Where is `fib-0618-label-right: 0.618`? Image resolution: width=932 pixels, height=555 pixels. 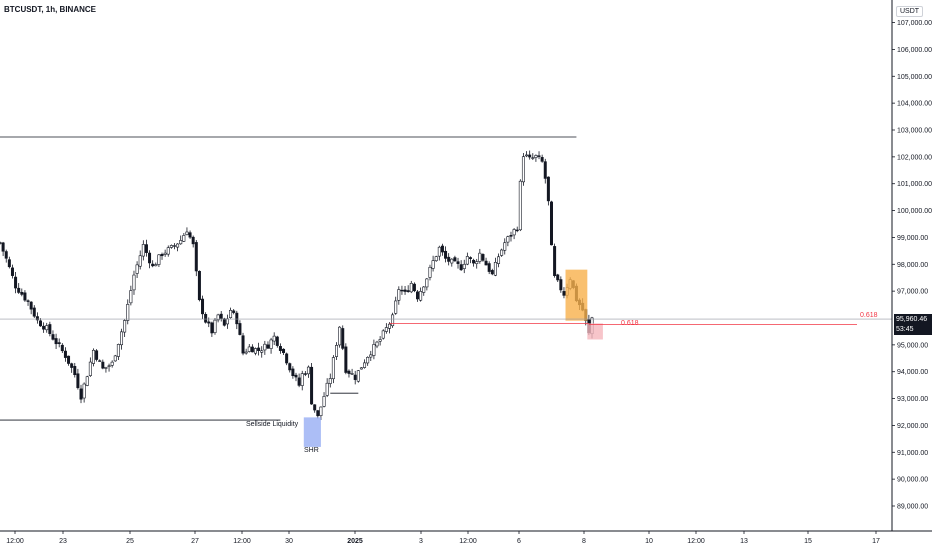
fib-0618-label-right: 0.618 is located at coordinates (869, 315).